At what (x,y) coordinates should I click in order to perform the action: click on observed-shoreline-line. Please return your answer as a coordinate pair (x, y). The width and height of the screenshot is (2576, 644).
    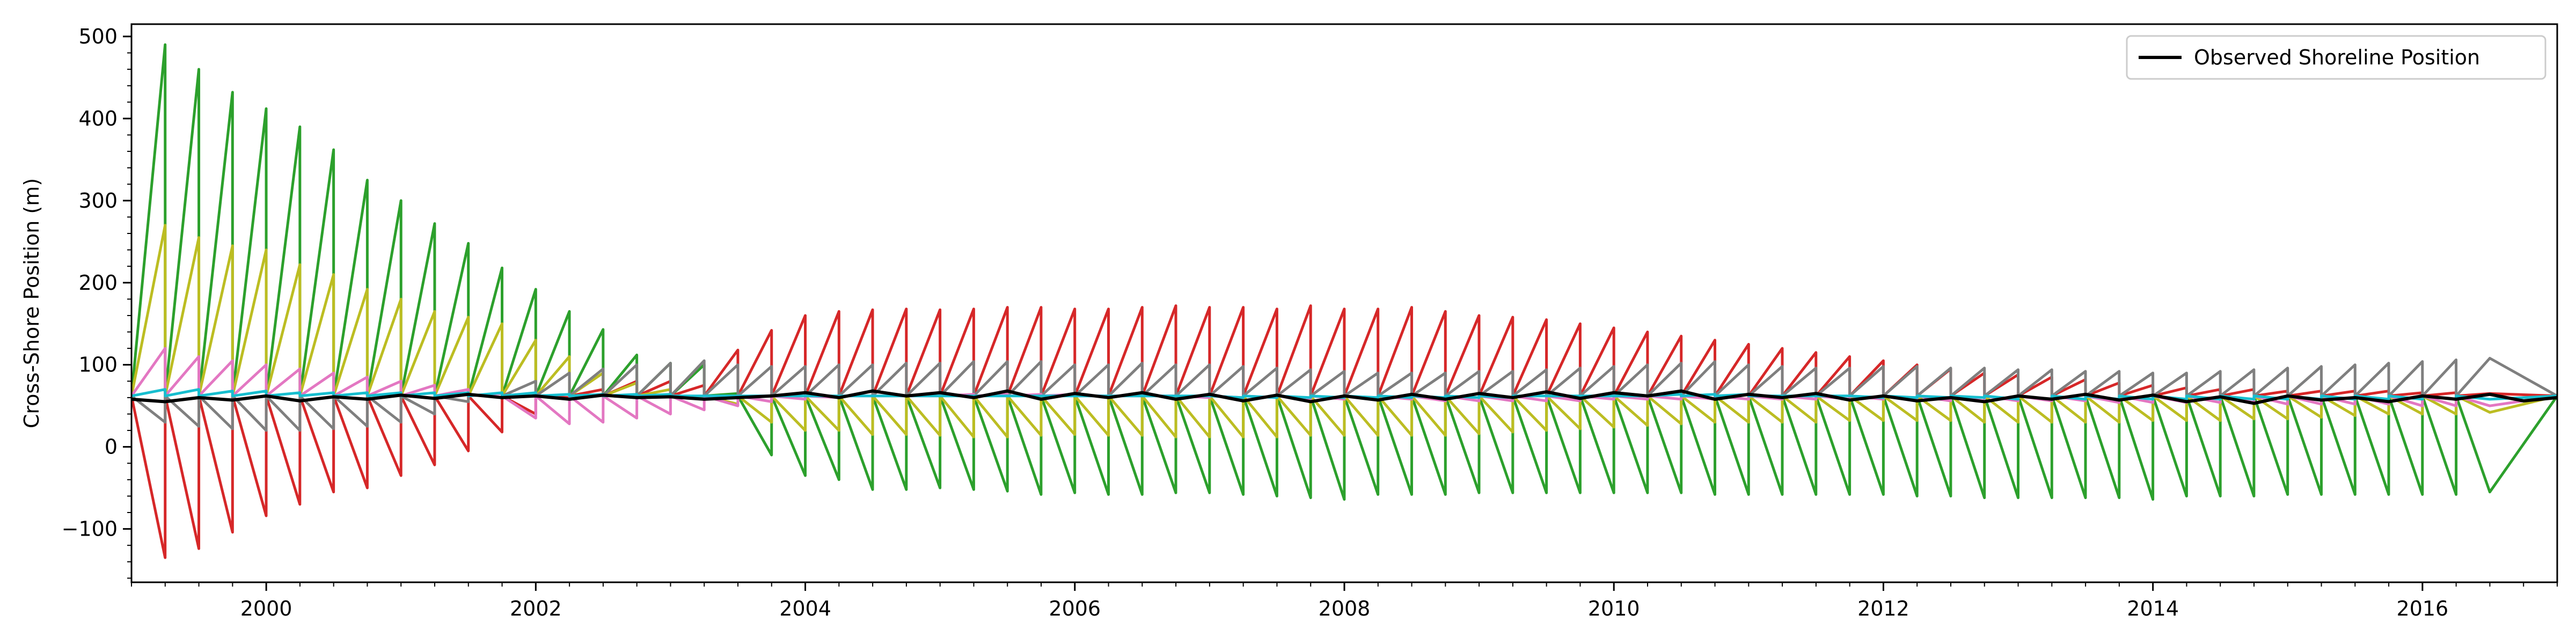
    Looking at the image, I should click on (1344, 397).